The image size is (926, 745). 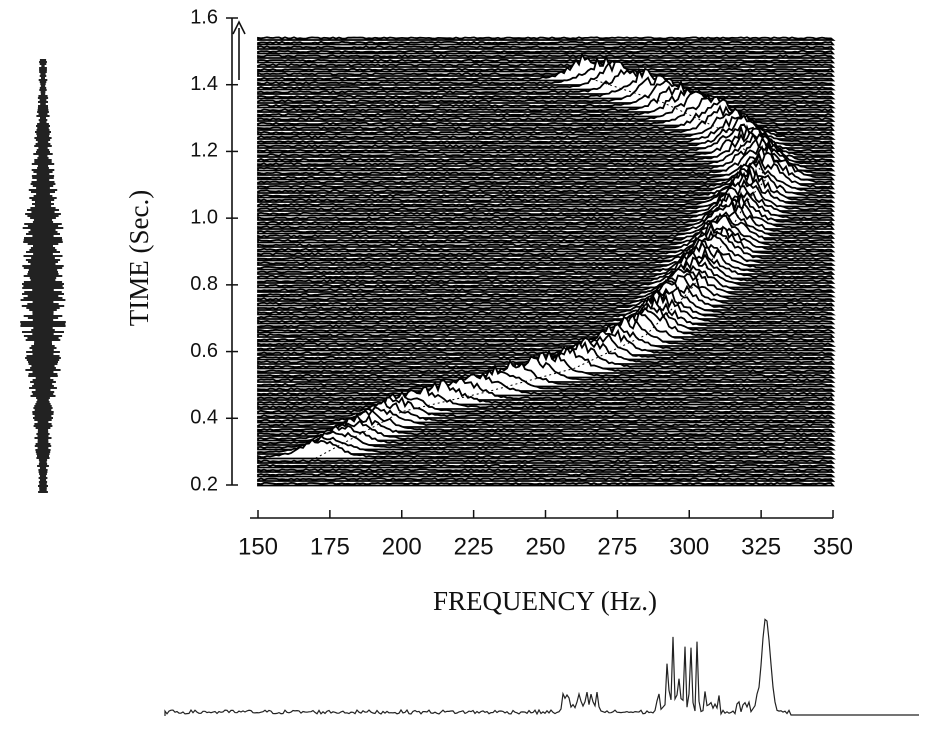 What do you see at coordinates (204, 484) in the screenshot?
I see `y-tick-label: 0.2` at bounding box center [204, 484].